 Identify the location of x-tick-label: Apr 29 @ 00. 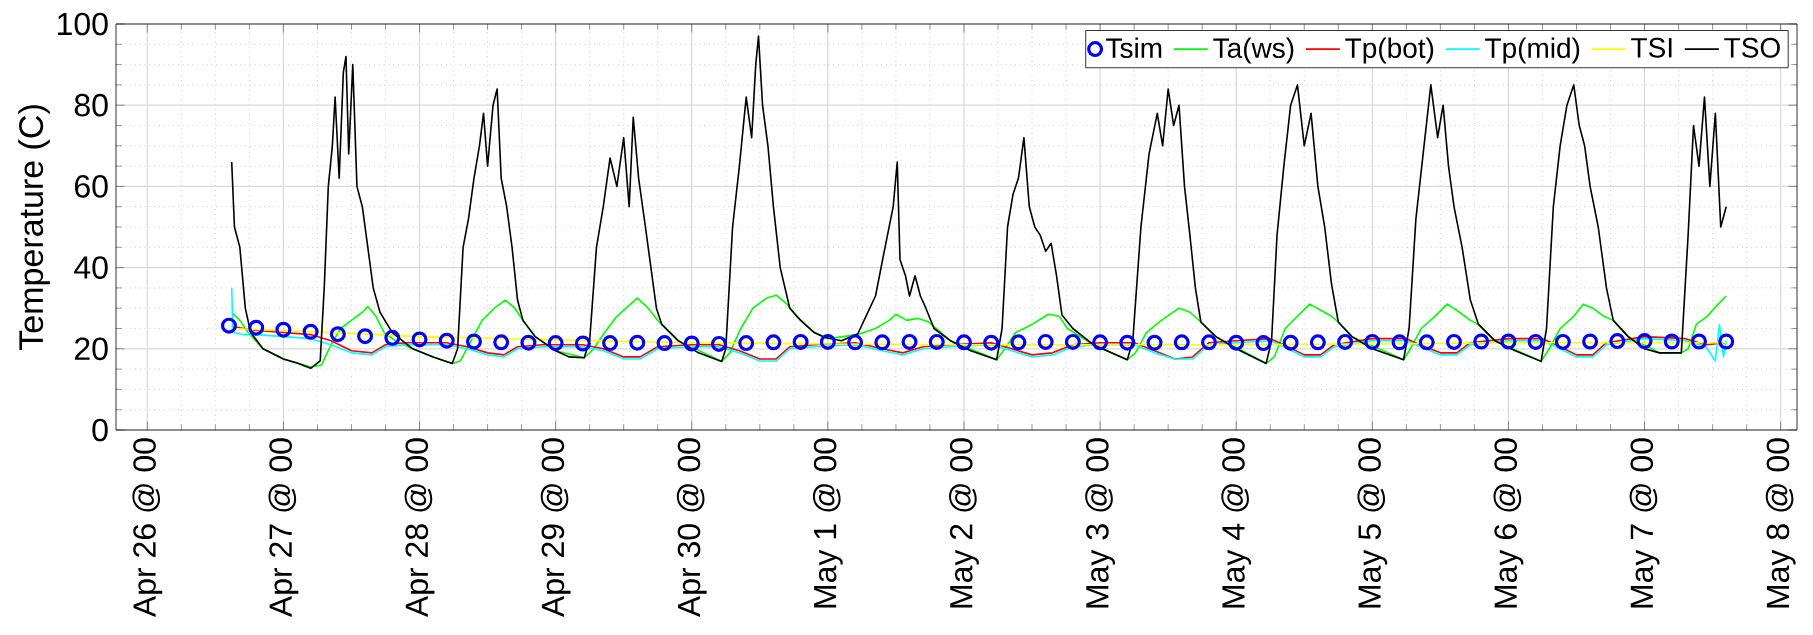
(555, 528).